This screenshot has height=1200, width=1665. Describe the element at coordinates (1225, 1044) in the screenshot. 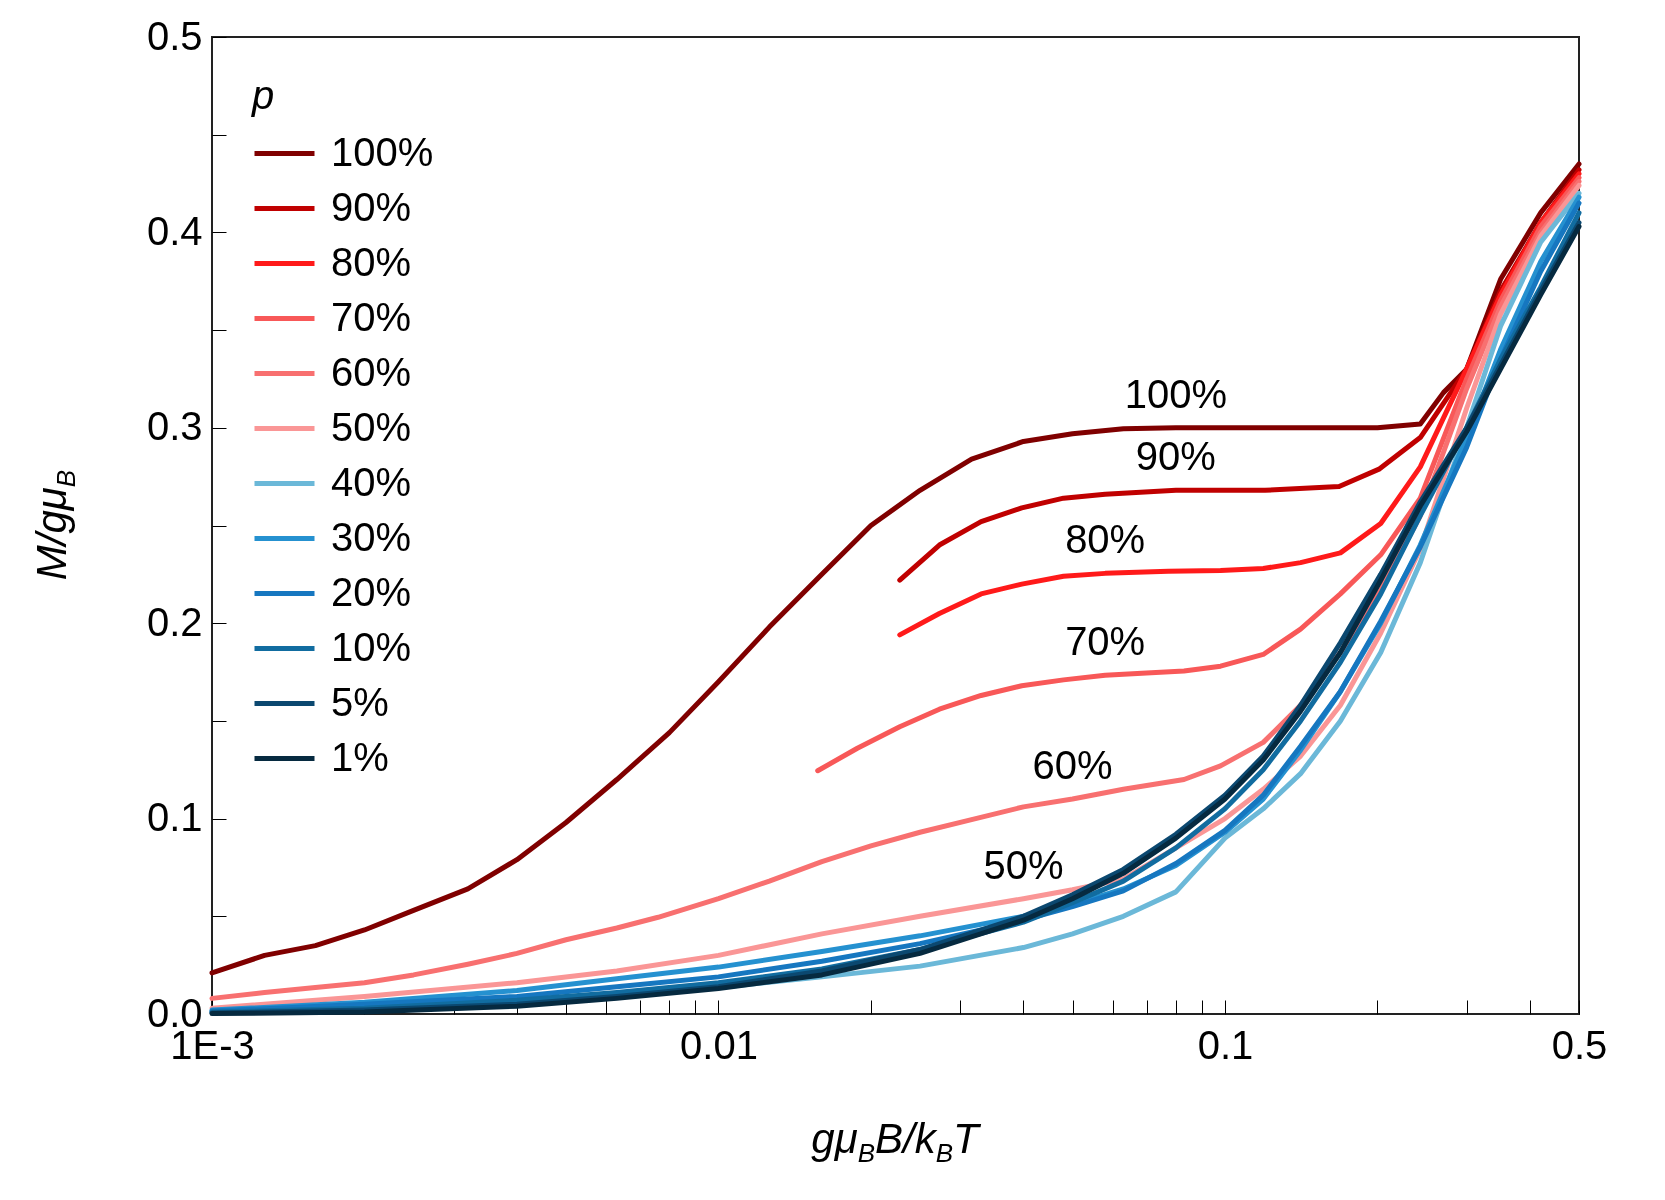

I see `x-tick-label: 0.1` at that location.